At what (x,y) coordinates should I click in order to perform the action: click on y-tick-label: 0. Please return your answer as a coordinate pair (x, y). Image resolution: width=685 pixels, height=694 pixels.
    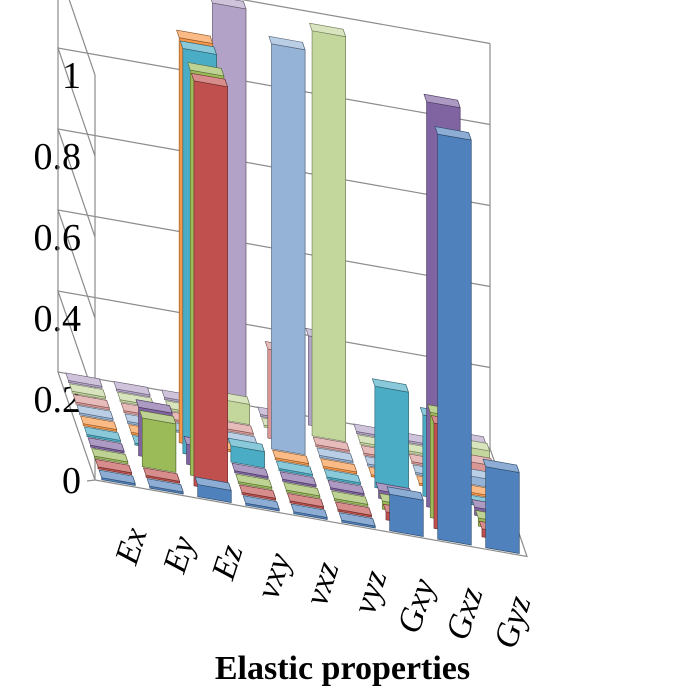
    Looking at the image, I should click on (71, 481).